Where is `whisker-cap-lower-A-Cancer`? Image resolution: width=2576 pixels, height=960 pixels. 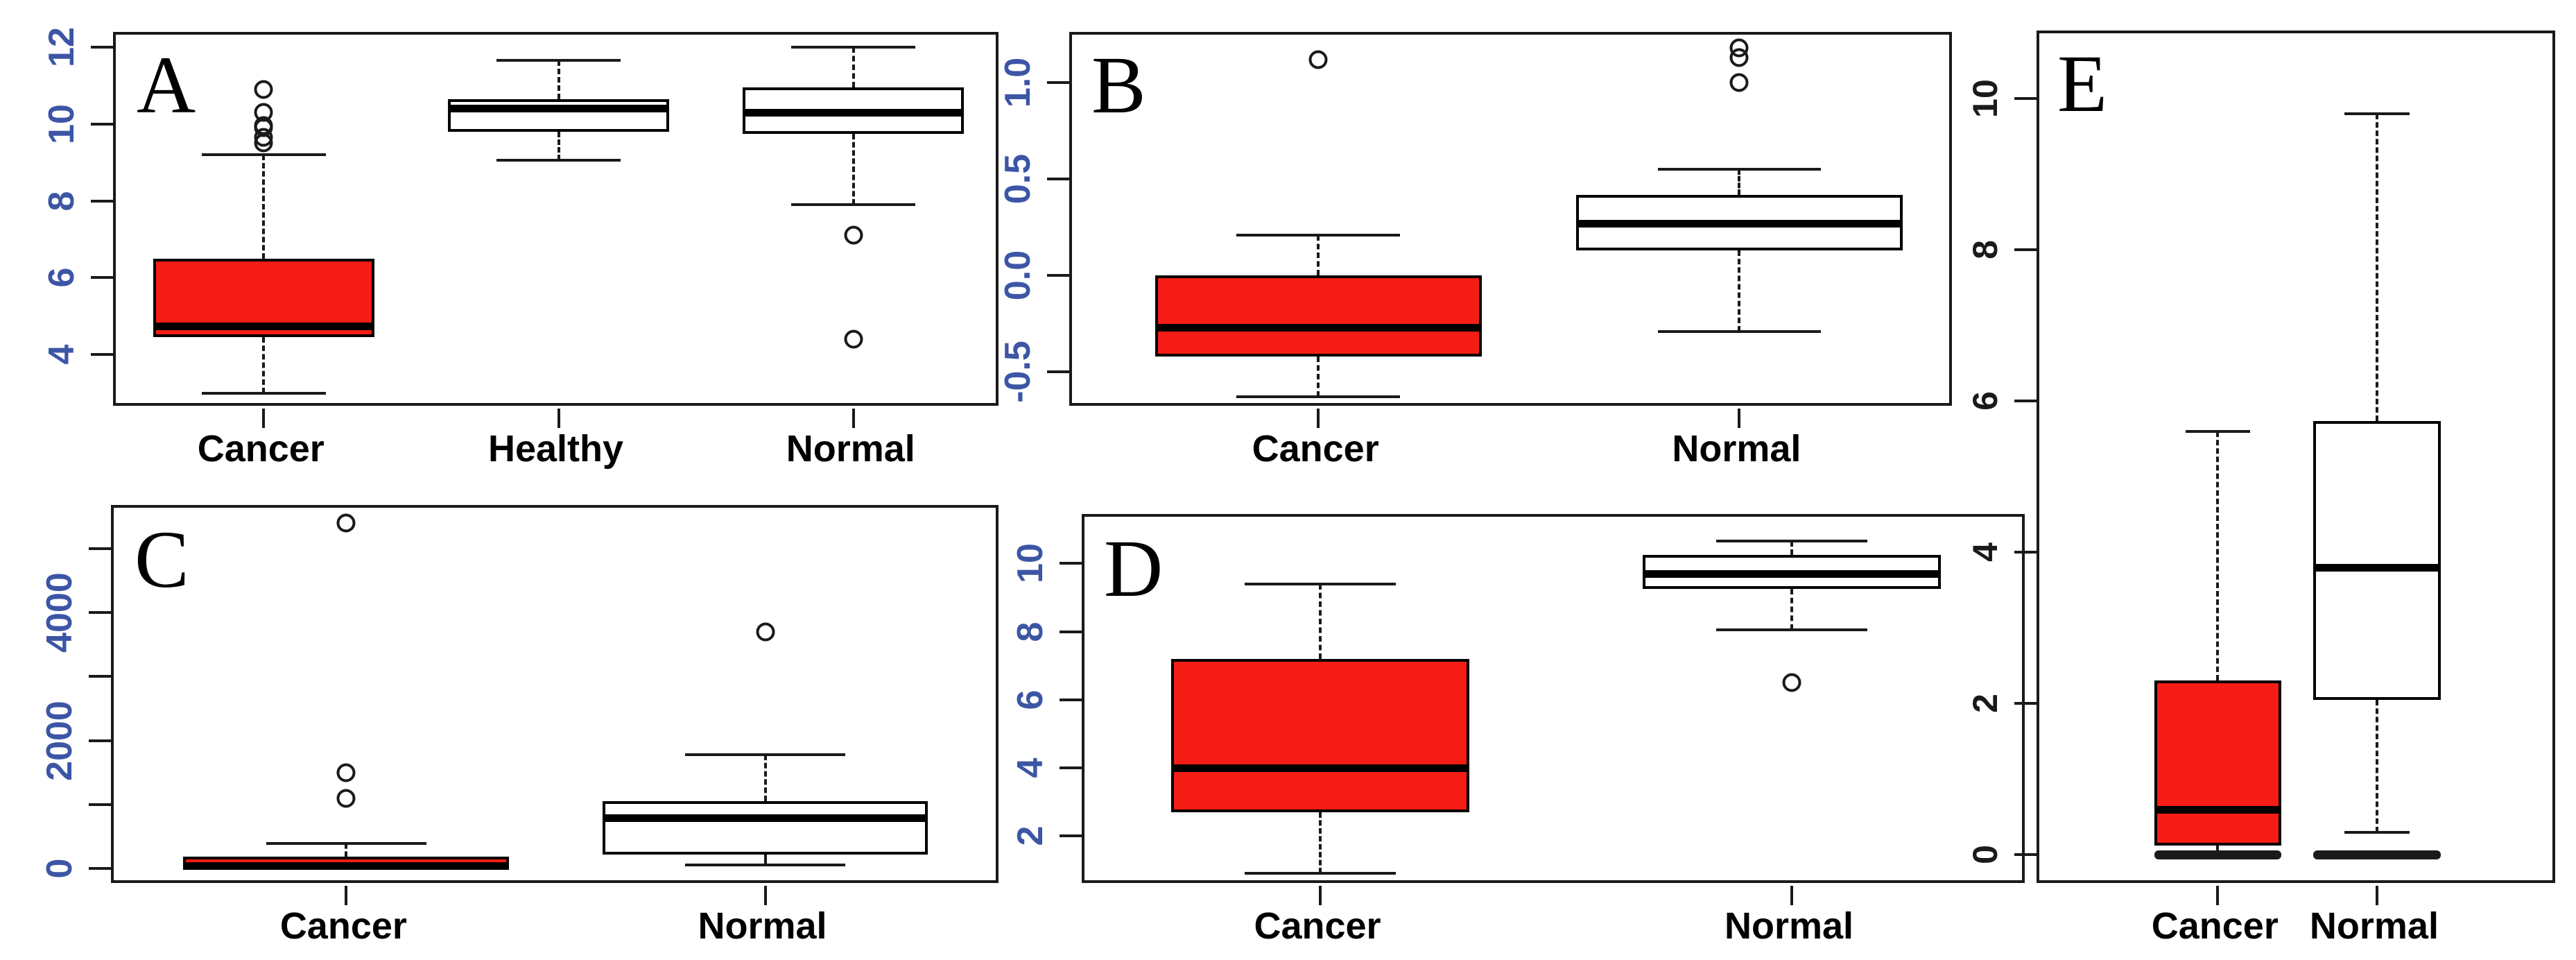
whisker-cap-lower-A-Cancer is located at coordinates (263, 393).